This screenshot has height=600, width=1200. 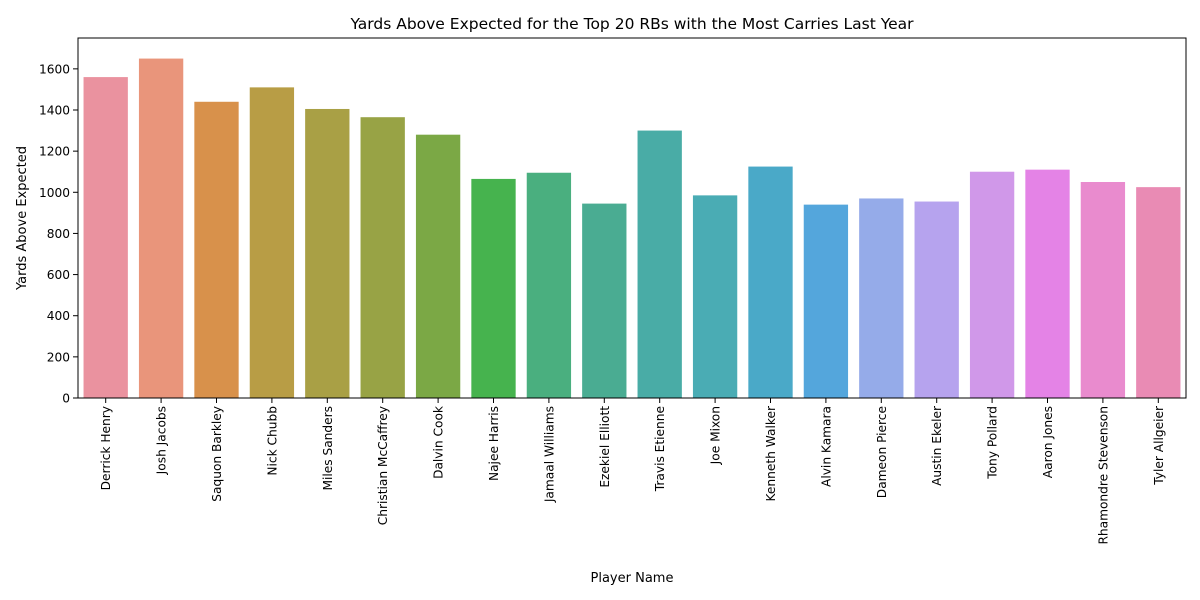 I want to click on y-tick-label: 1200, so click(x=54, y=152).